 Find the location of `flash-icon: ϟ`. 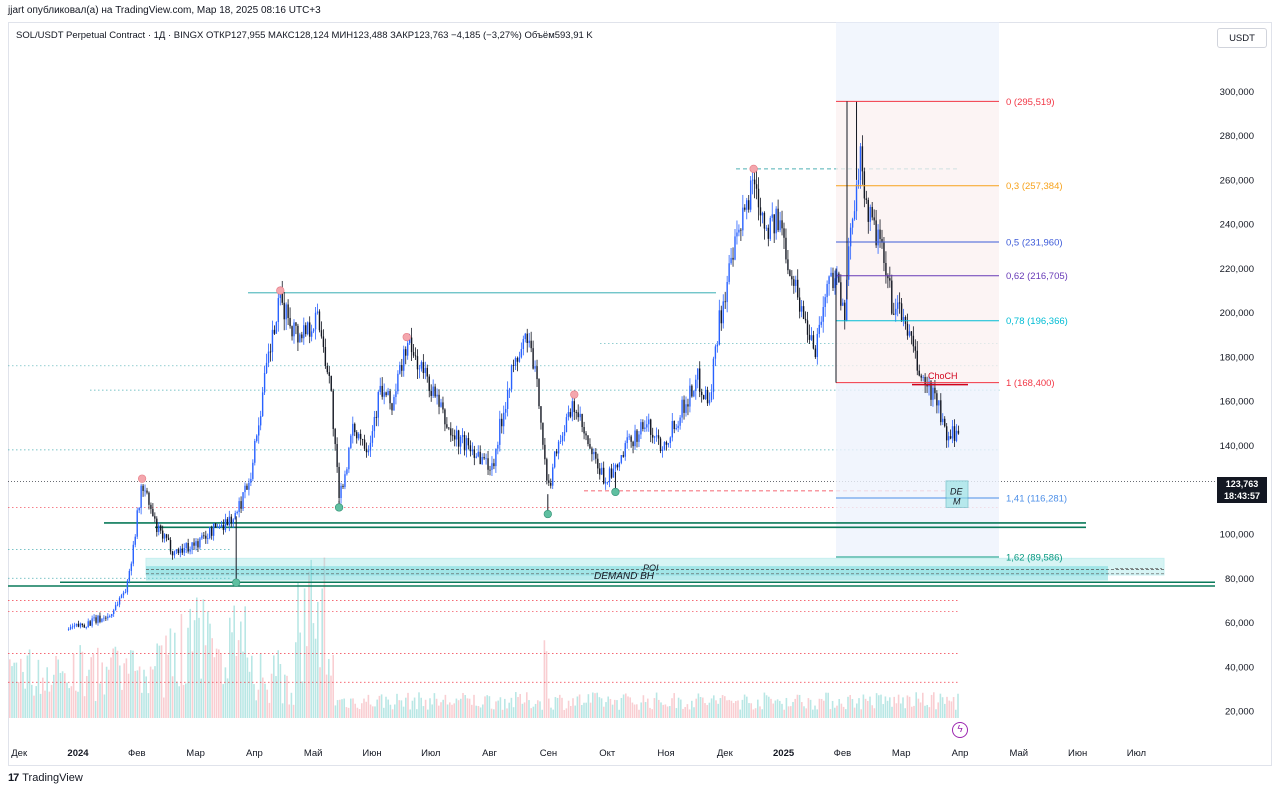

flash-icon: ϟ is located at coordinates (960, 730).